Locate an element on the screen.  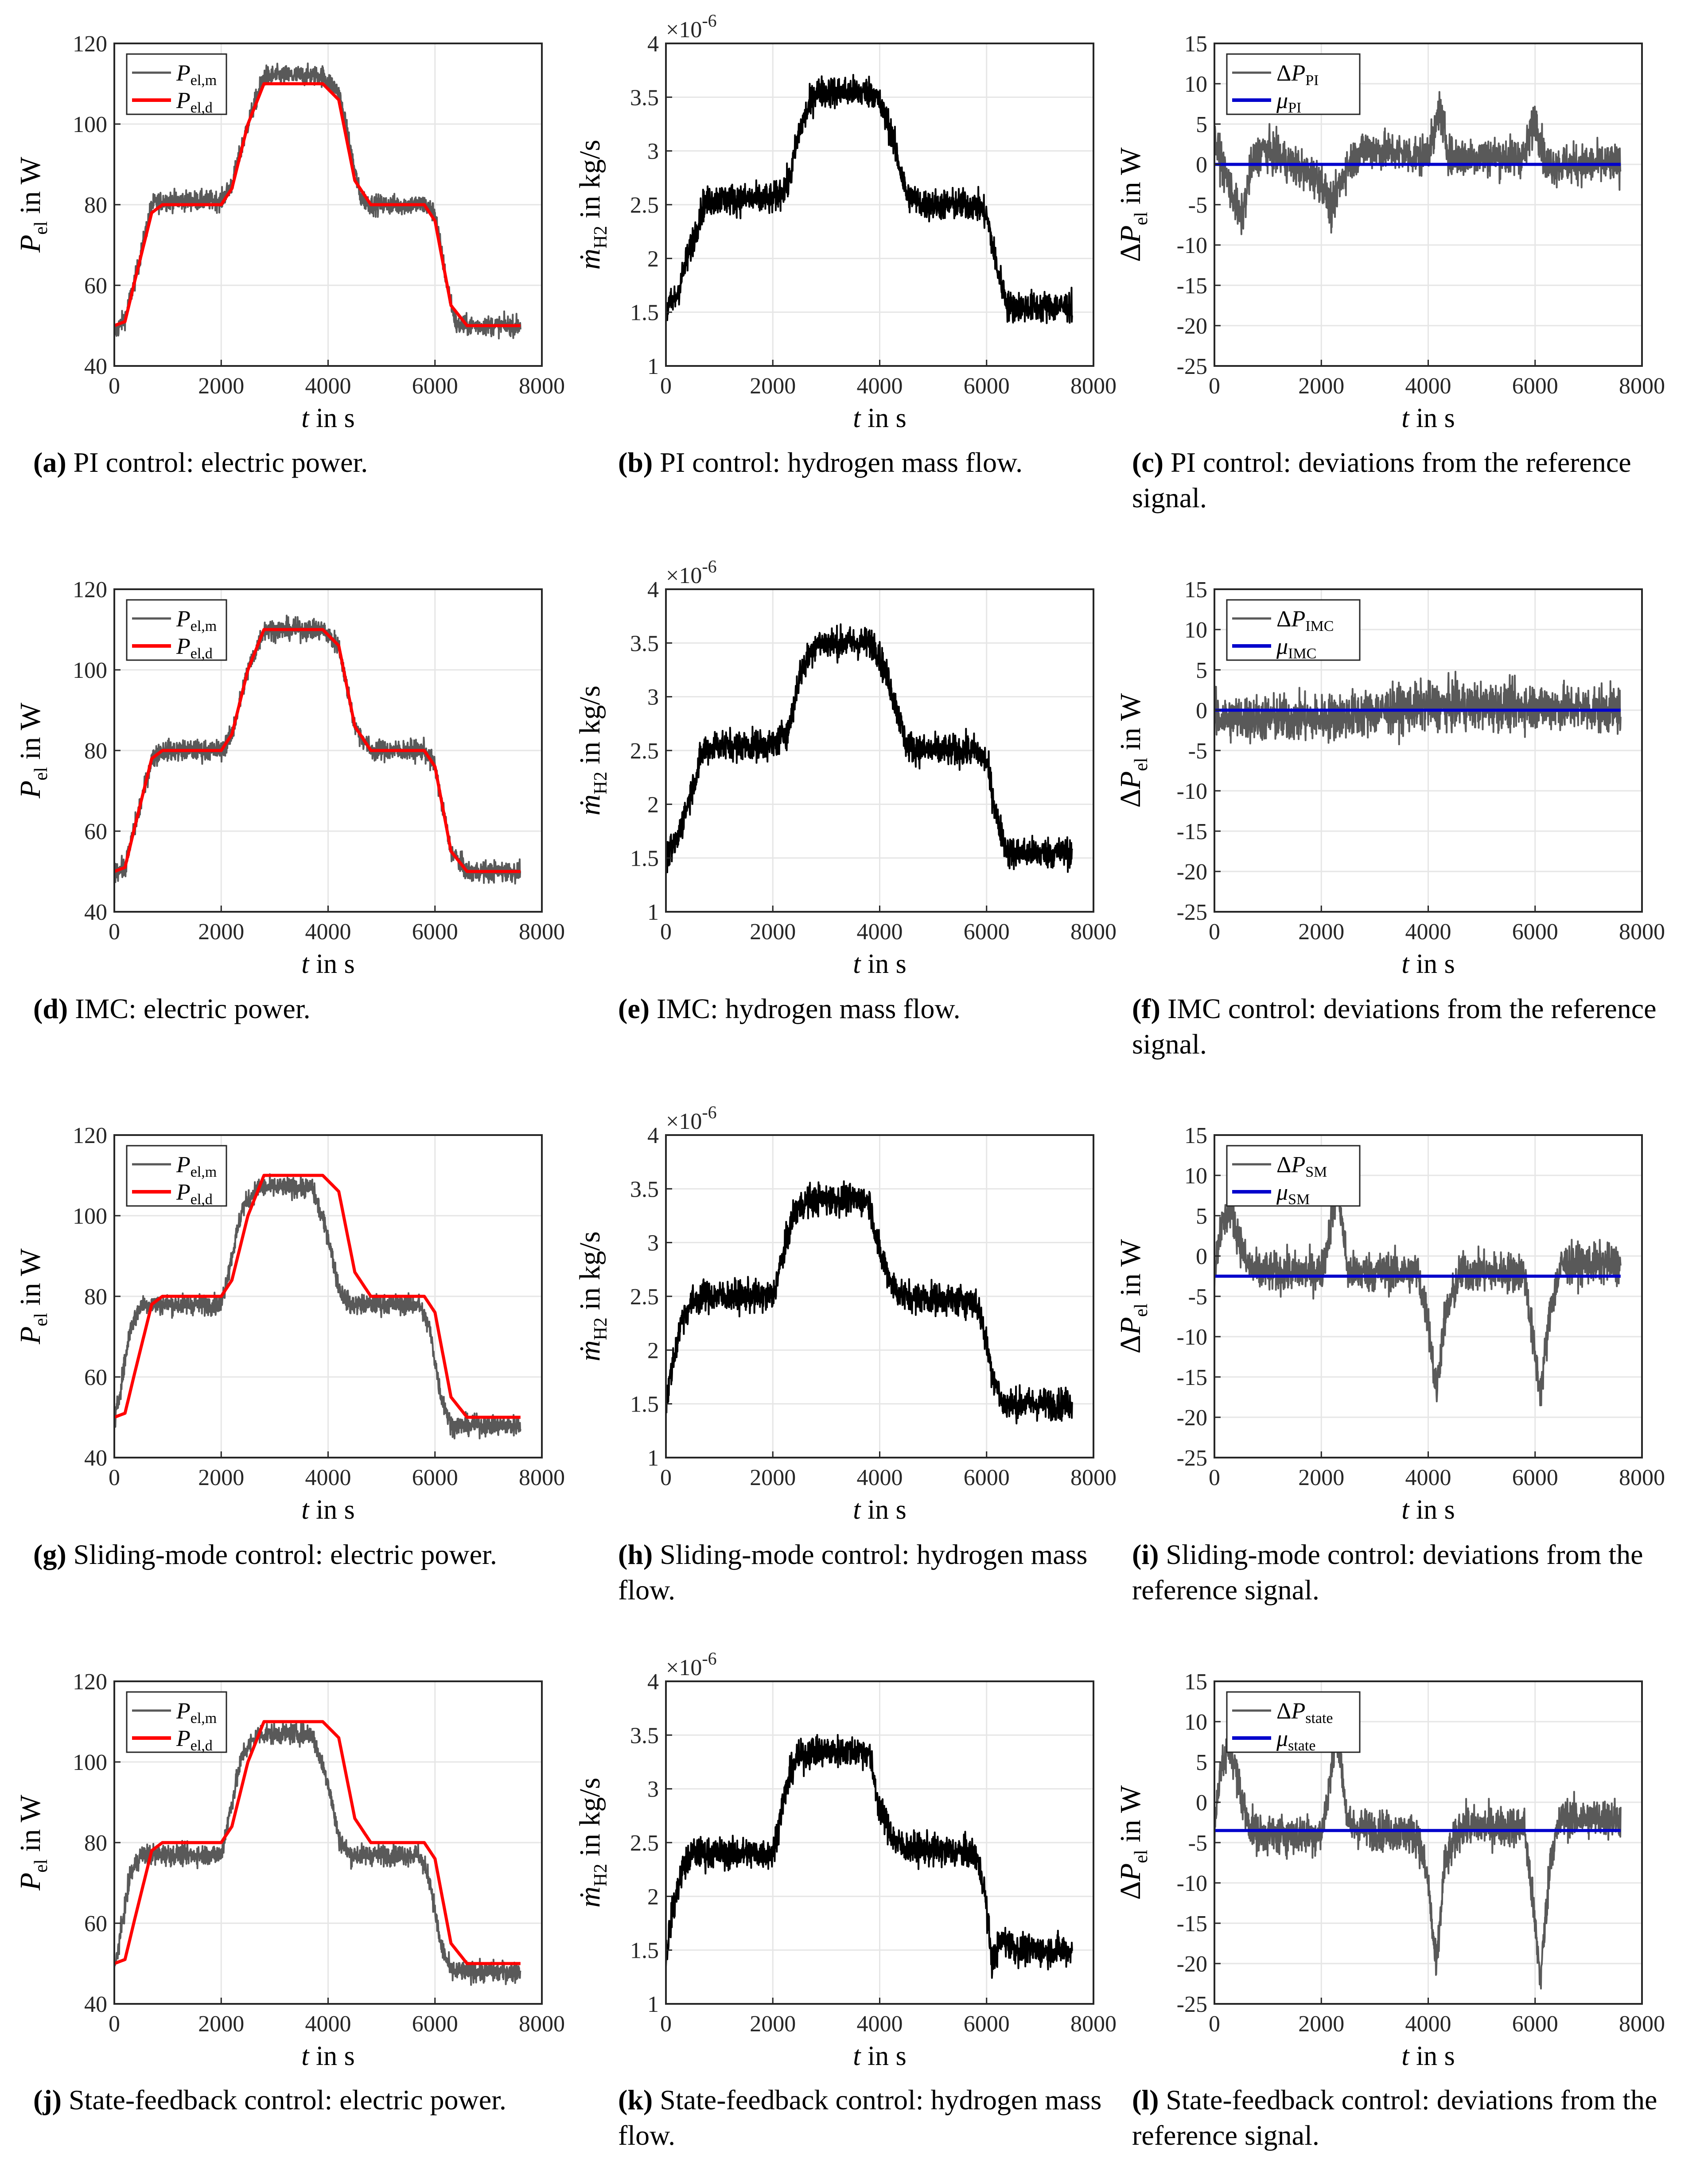
caption-text: IMC: hydrogen mass flow. is located at coordinates (809, 1008).